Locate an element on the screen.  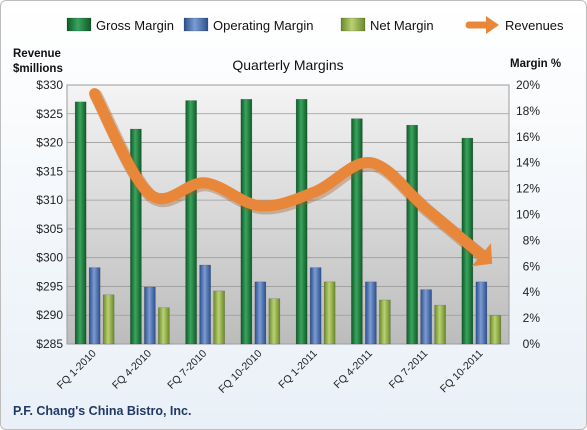
revenues-arrowhead is located at coordinates (482, 255).